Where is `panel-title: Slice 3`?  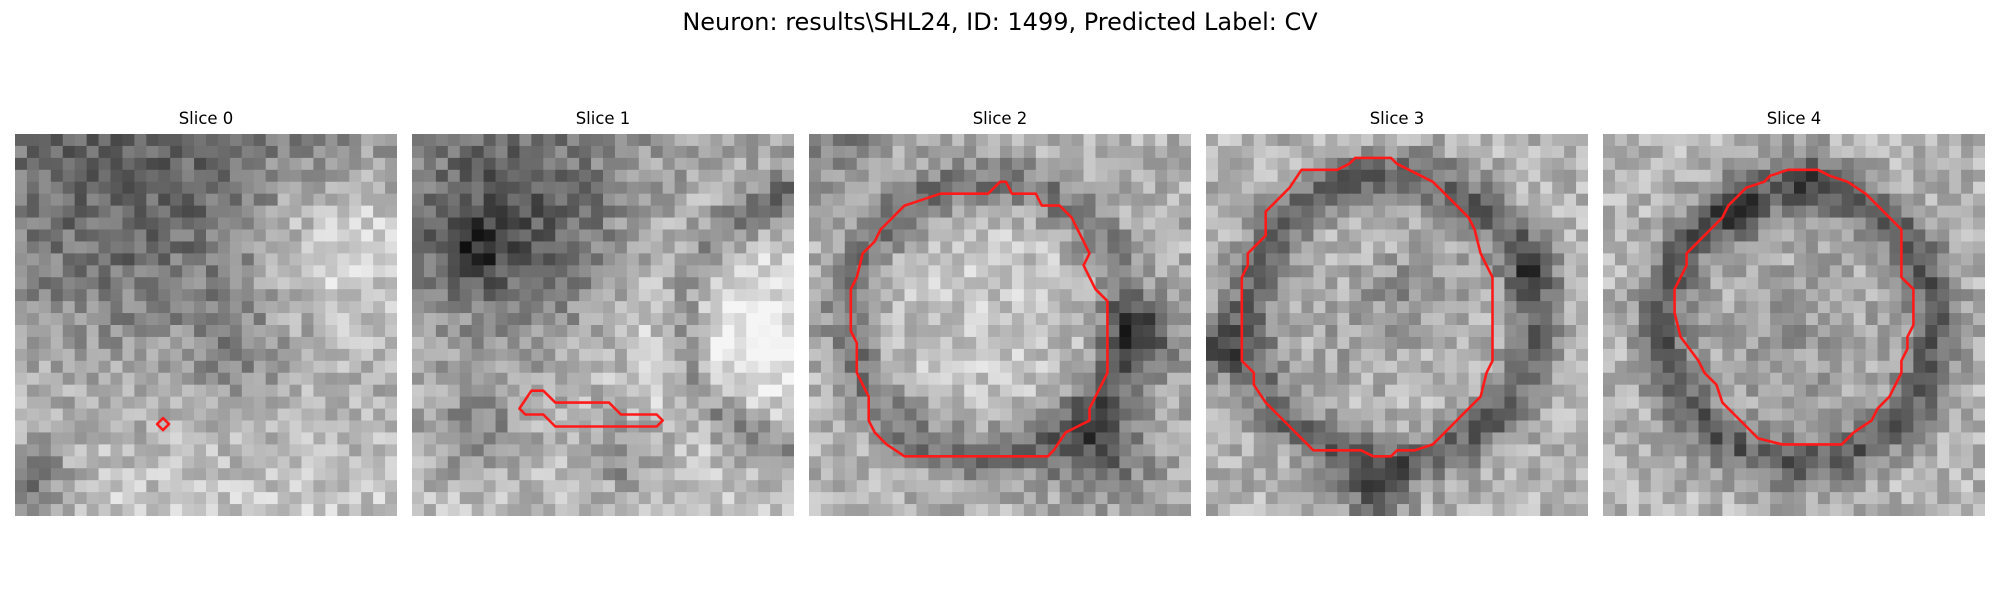
panel-title: Slice 3 is located at coordinates (1397, 118).